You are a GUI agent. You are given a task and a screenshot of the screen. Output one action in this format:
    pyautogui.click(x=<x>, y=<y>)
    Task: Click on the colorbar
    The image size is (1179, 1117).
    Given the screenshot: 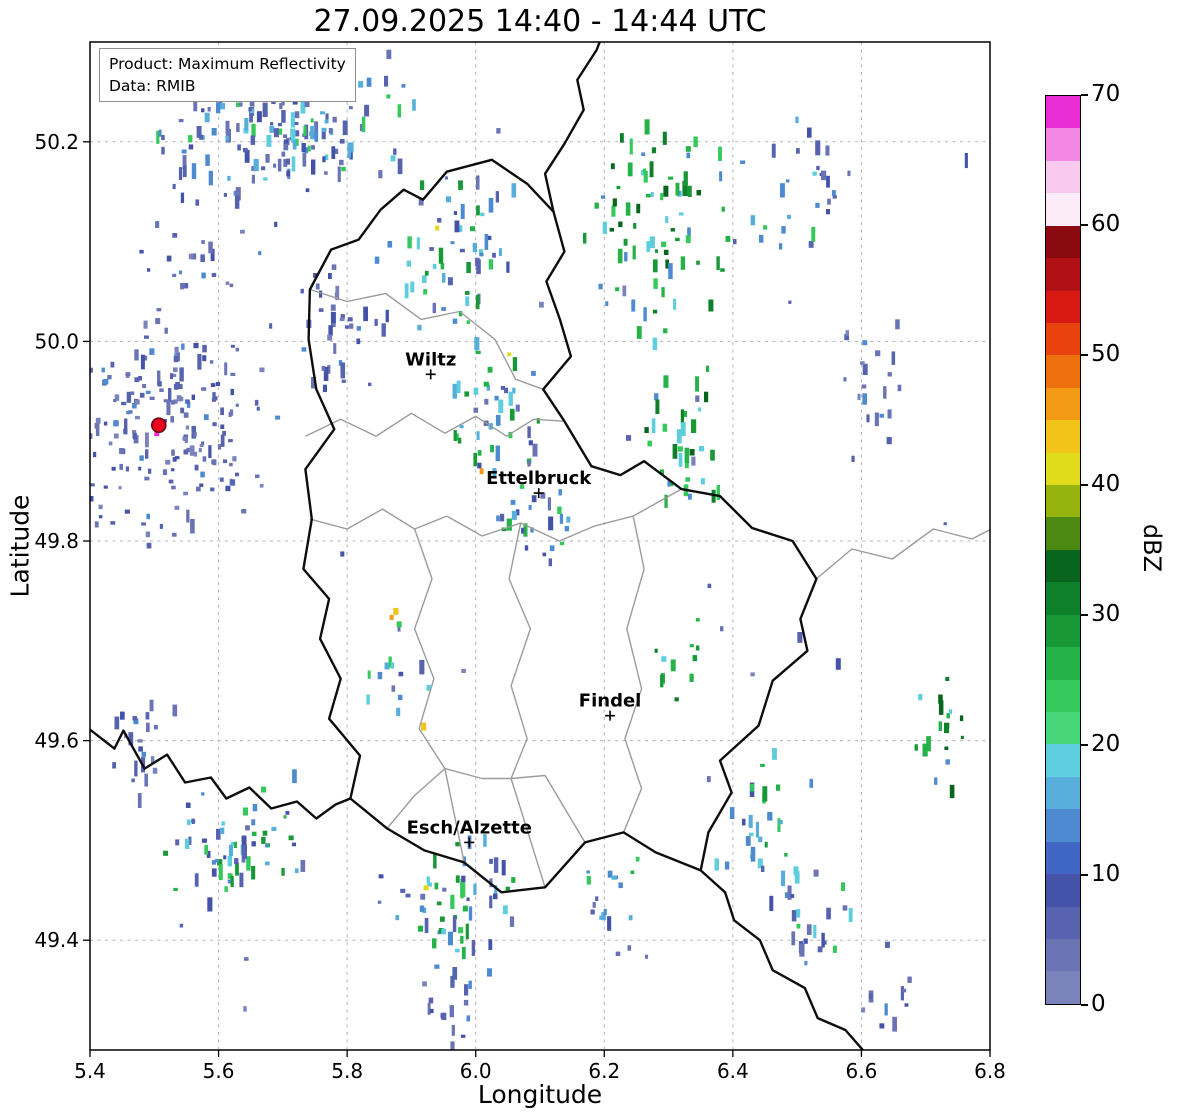 What is the action you would take?
    pyautogui.click(x=1063, y=550)
    